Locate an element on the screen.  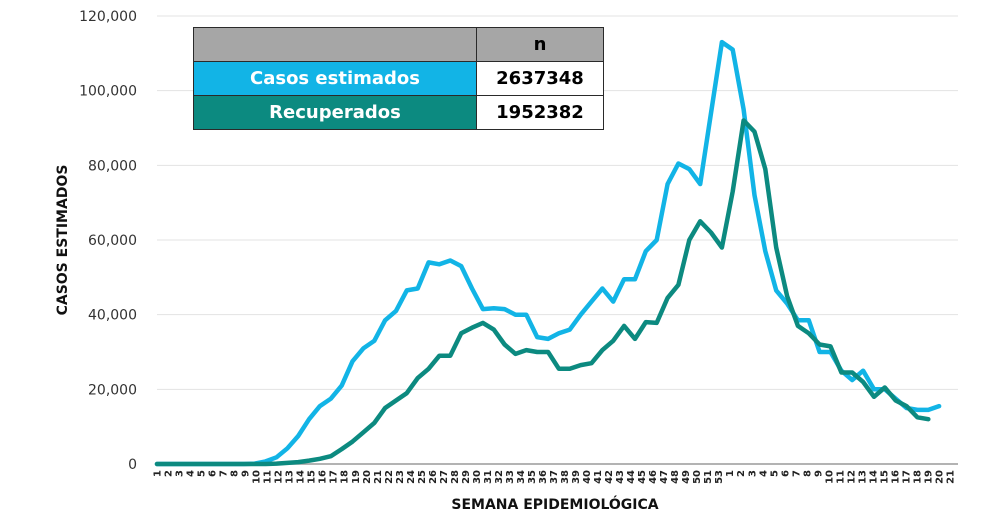
legend-header-row: n is located at coordinates (398, 44).